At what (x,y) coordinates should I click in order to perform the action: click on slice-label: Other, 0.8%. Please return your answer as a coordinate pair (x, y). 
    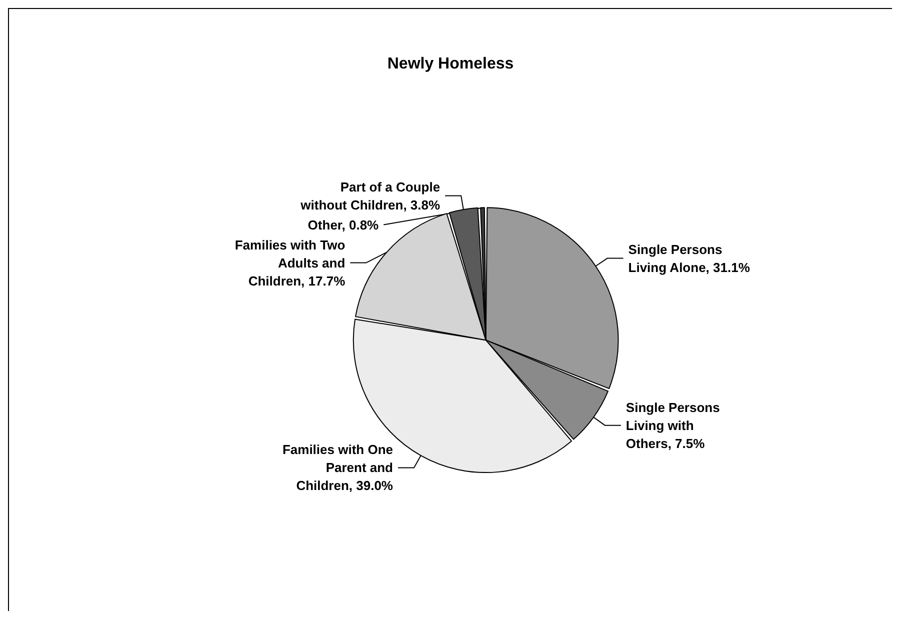
    Looking at the image, I should click on (344, 224).